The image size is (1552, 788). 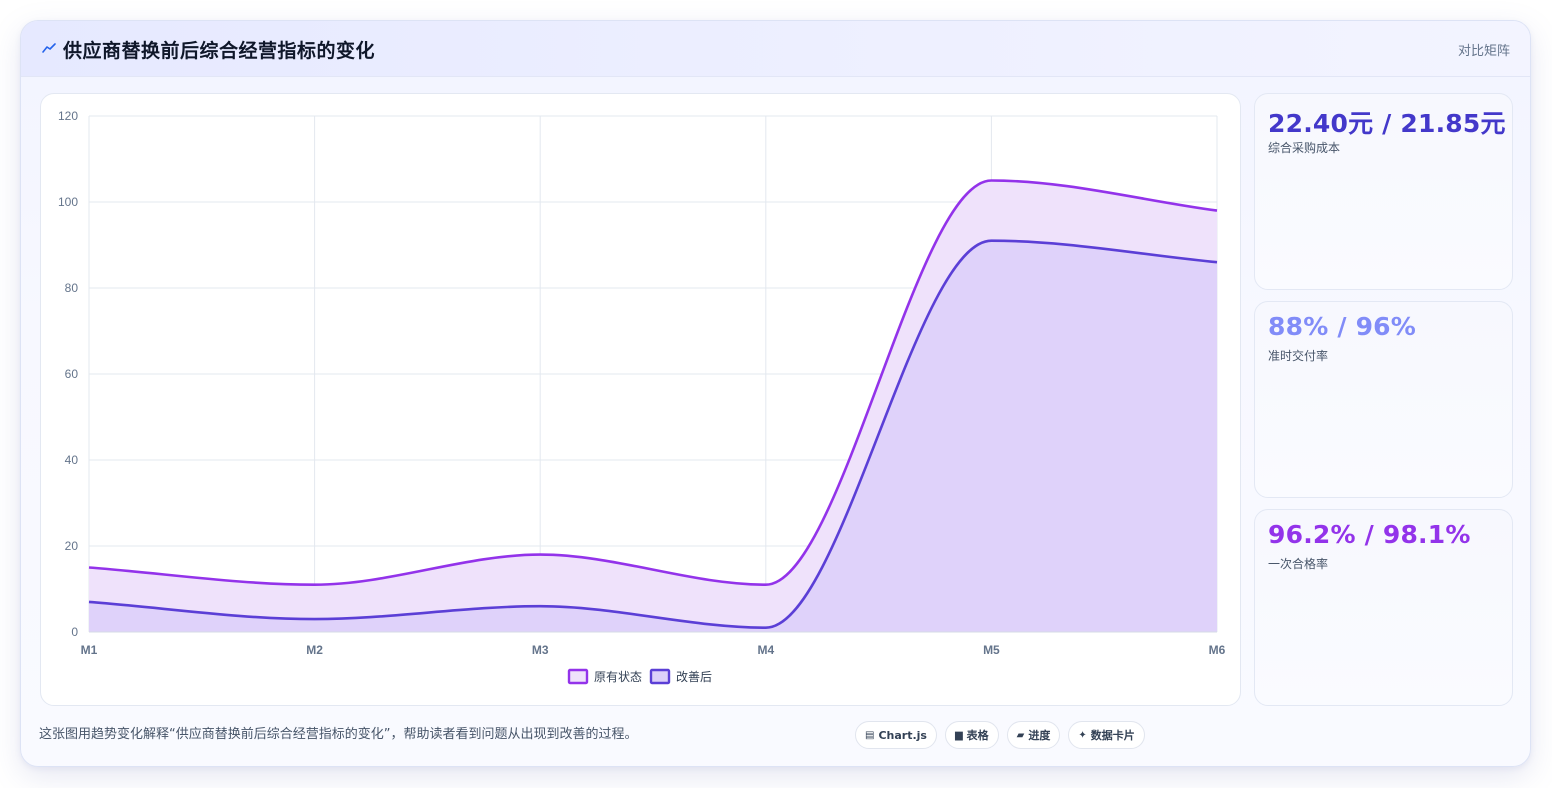 What do you see at coordinates (1217, 650) in the screenshot?
I see `x-tick-label: M6` at bounding box center [1217, 650].